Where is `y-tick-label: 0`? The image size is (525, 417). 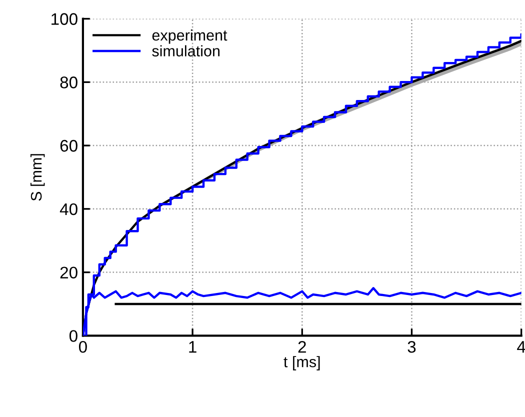
y-tick-label: 0 is located at coordinates (73, 336).